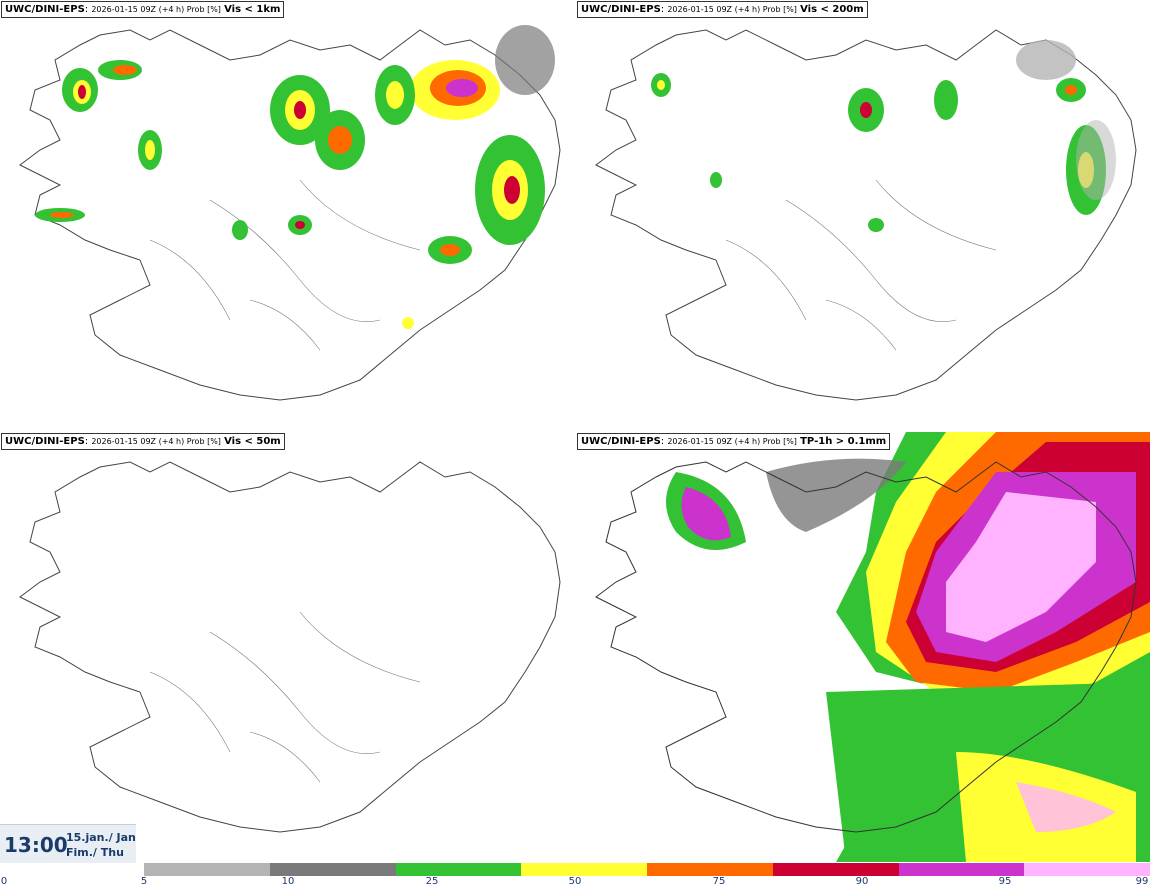 The image size is (1150, 891). Describe the element at coordinates (719, 881) in the screenshot. I see `colorbar-tick: 75` at that location.